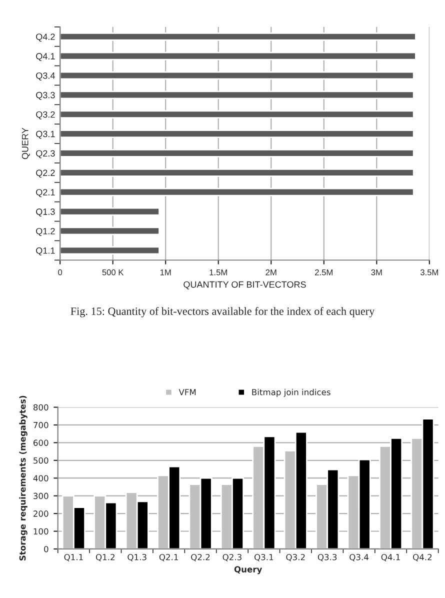  Describe the element at coordinates (45, 232) in the screenshot. I see `y-tick-label: Q1.2` at that location.